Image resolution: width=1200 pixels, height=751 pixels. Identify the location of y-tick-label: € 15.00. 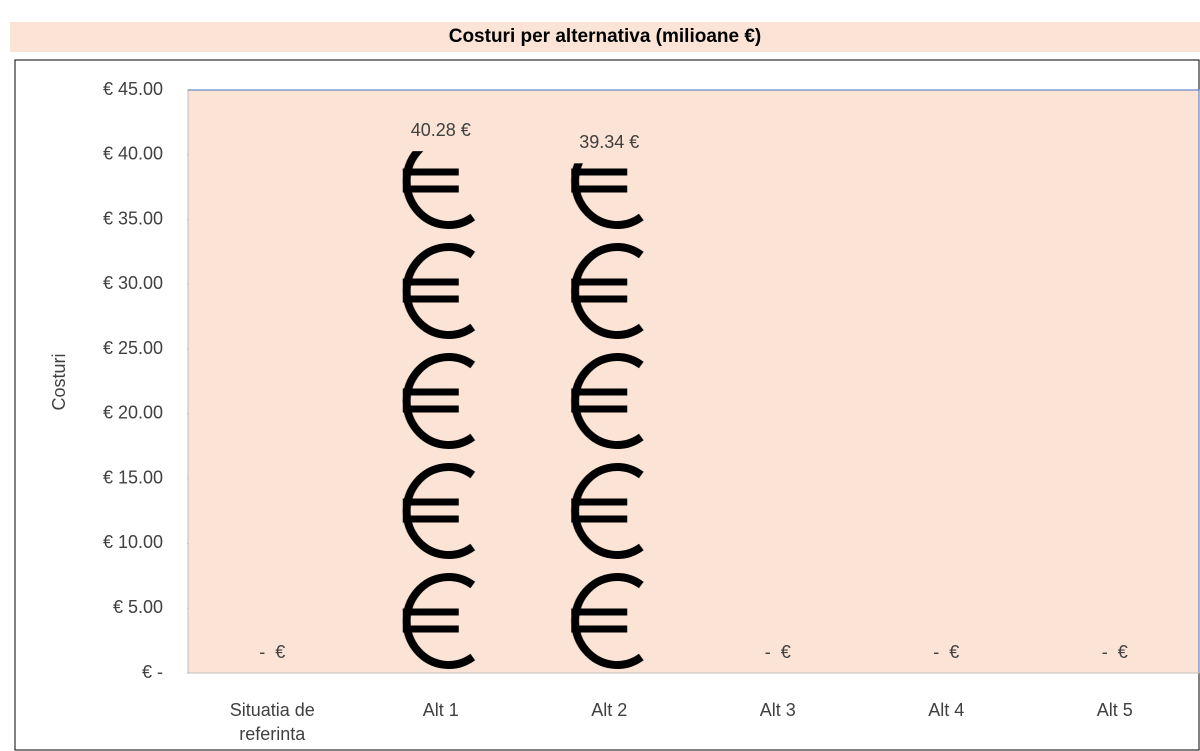
(133, 477).